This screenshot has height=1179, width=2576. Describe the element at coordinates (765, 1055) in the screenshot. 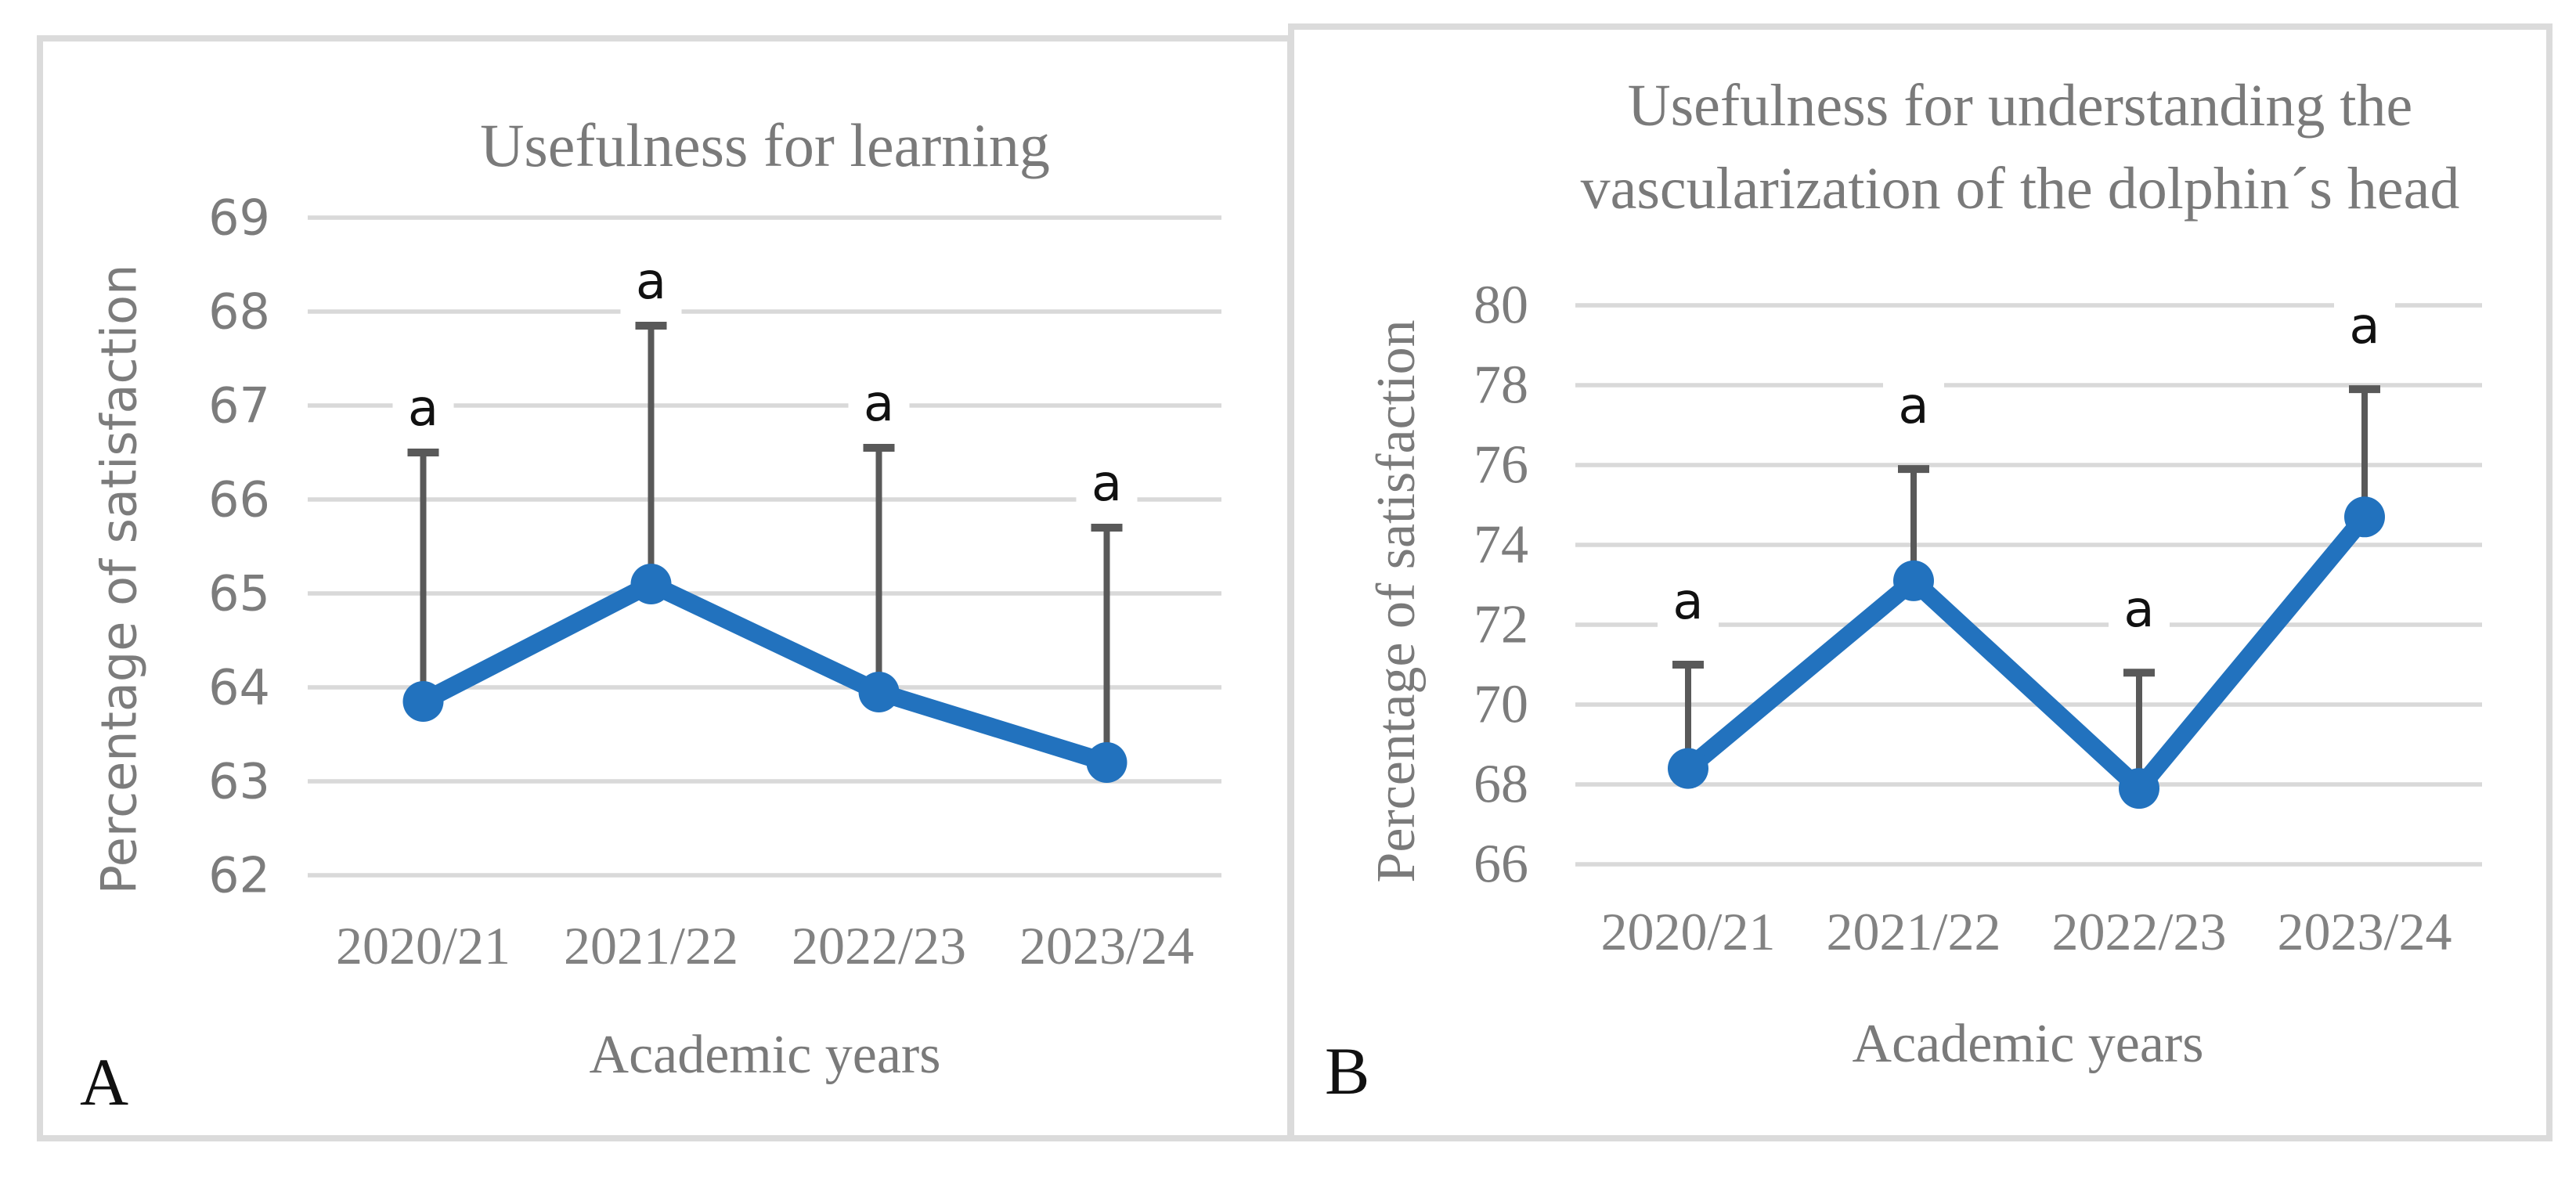

I see `x-axis-title-A: Academic years` at that location.